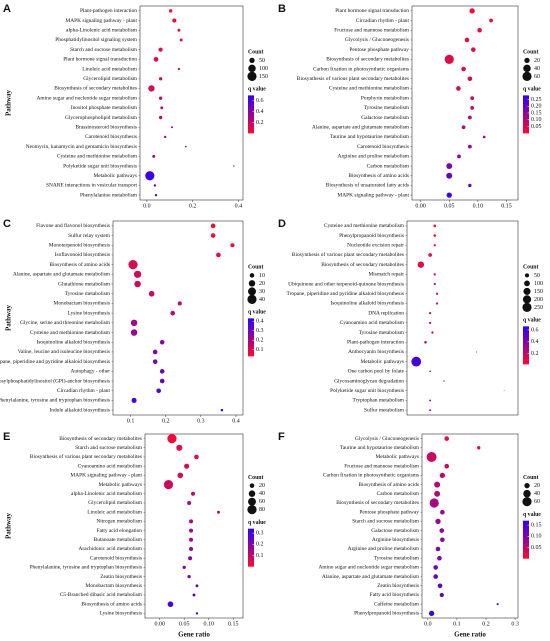  What do you see at coordinates (84, 391) in the screenshot?
I see `y-tick-label: Circadian rhythm - plant` at bounding box center [84, 391].